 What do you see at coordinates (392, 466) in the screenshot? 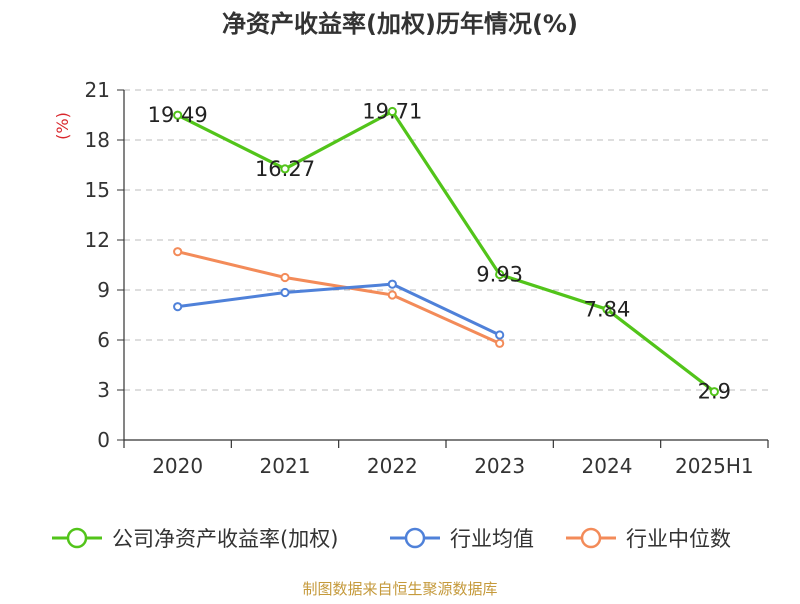
I see `x-tick-label-2022: 2022` at bounding box center [392, 466].